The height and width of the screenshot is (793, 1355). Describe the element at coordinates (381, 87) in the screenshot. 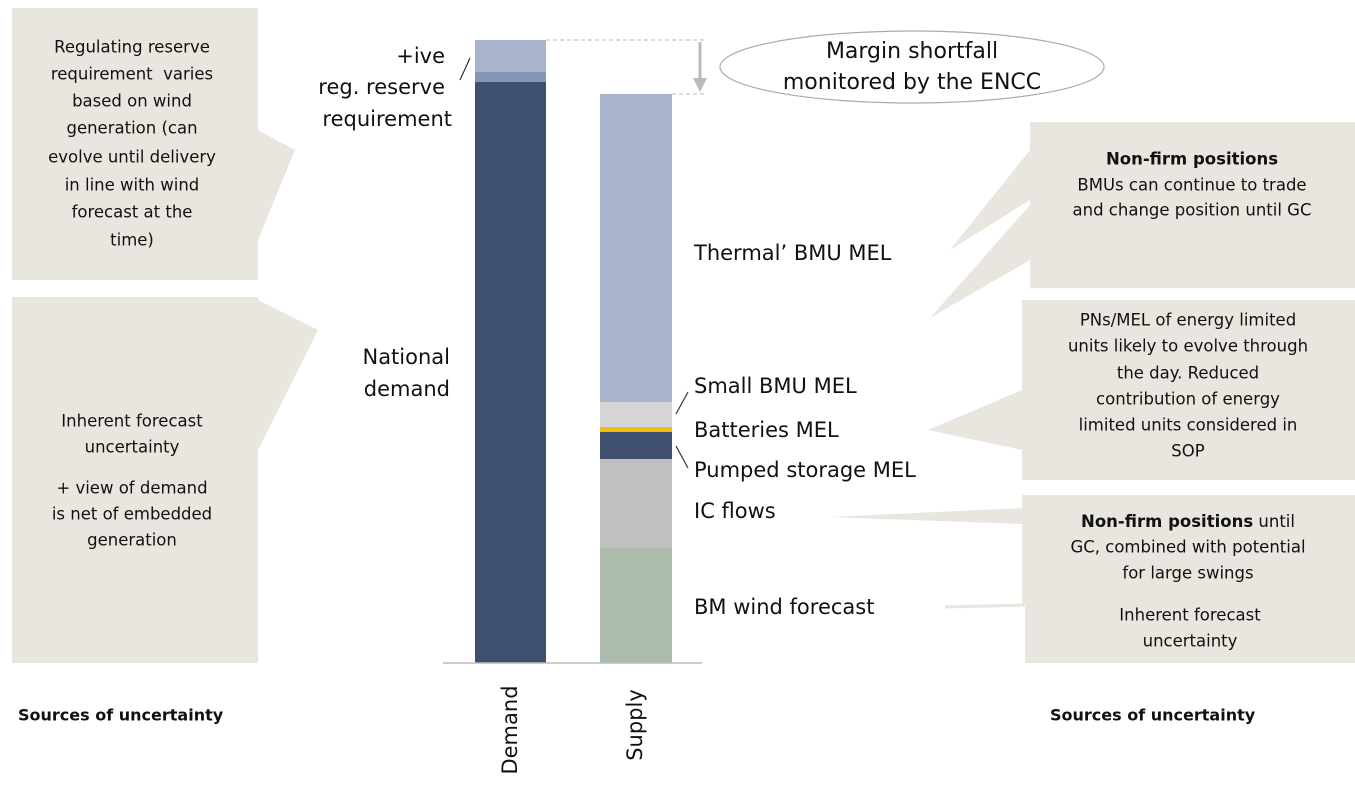

I see `demand-label: reg. reserve` at that location.